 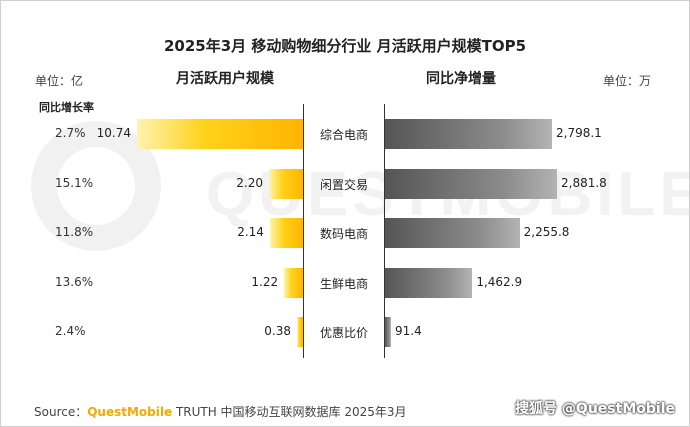 What do you see at coordinates (626, 81) in the screenshot?
I see `right-unit-label: 单位：万` at bounding box center [626, 81].